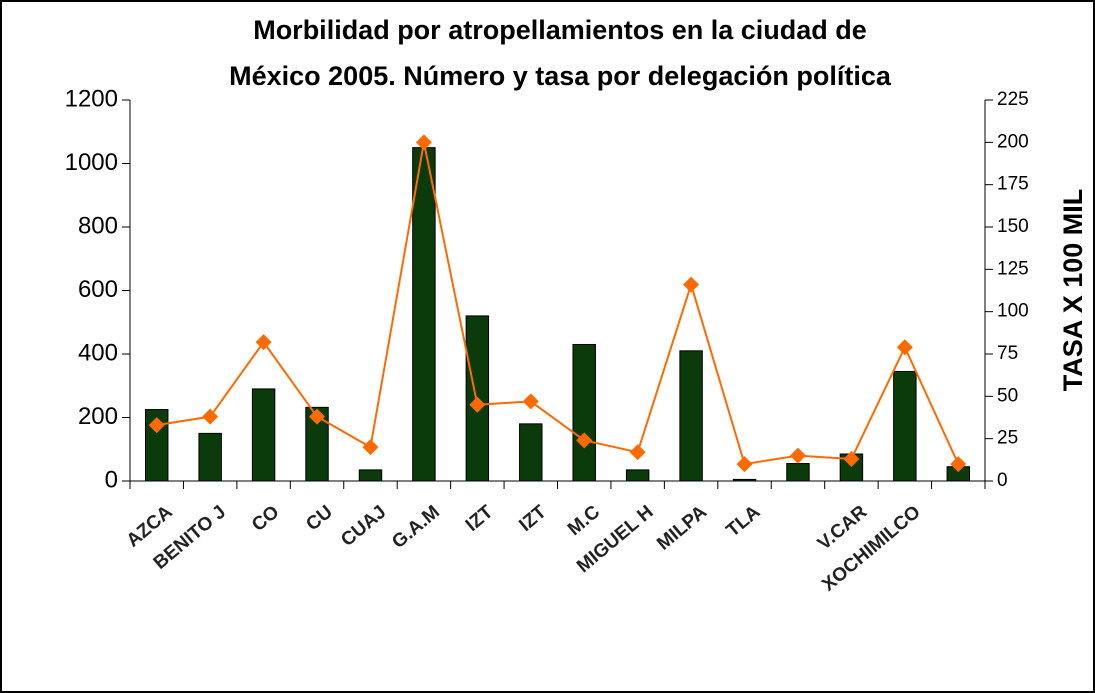 The image size is (1095, 693). What do you see at coordinates (416, 527) in the screenshot?
I see `x-tick-label: G.A.M` at bounding box center [416, 527].